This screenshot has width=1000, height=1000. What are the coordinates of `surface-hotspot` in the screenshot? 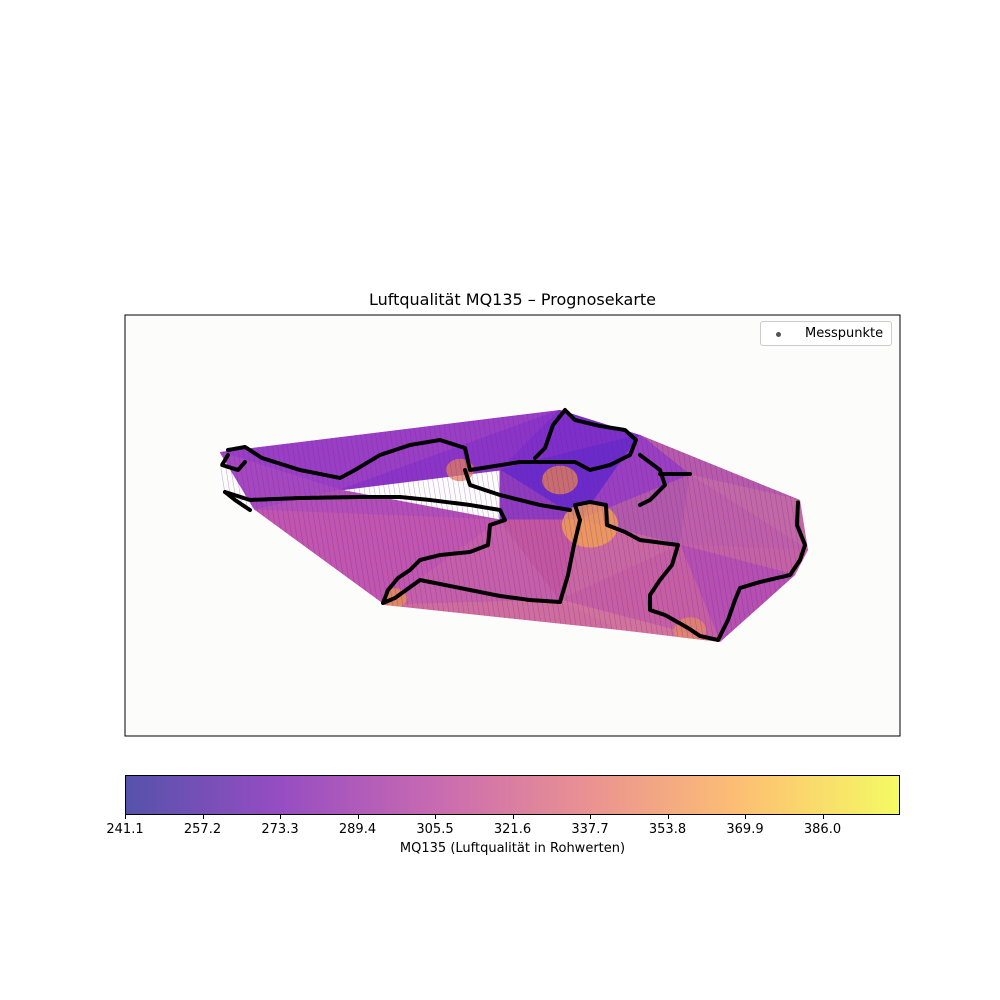 It's located at (560, 480).